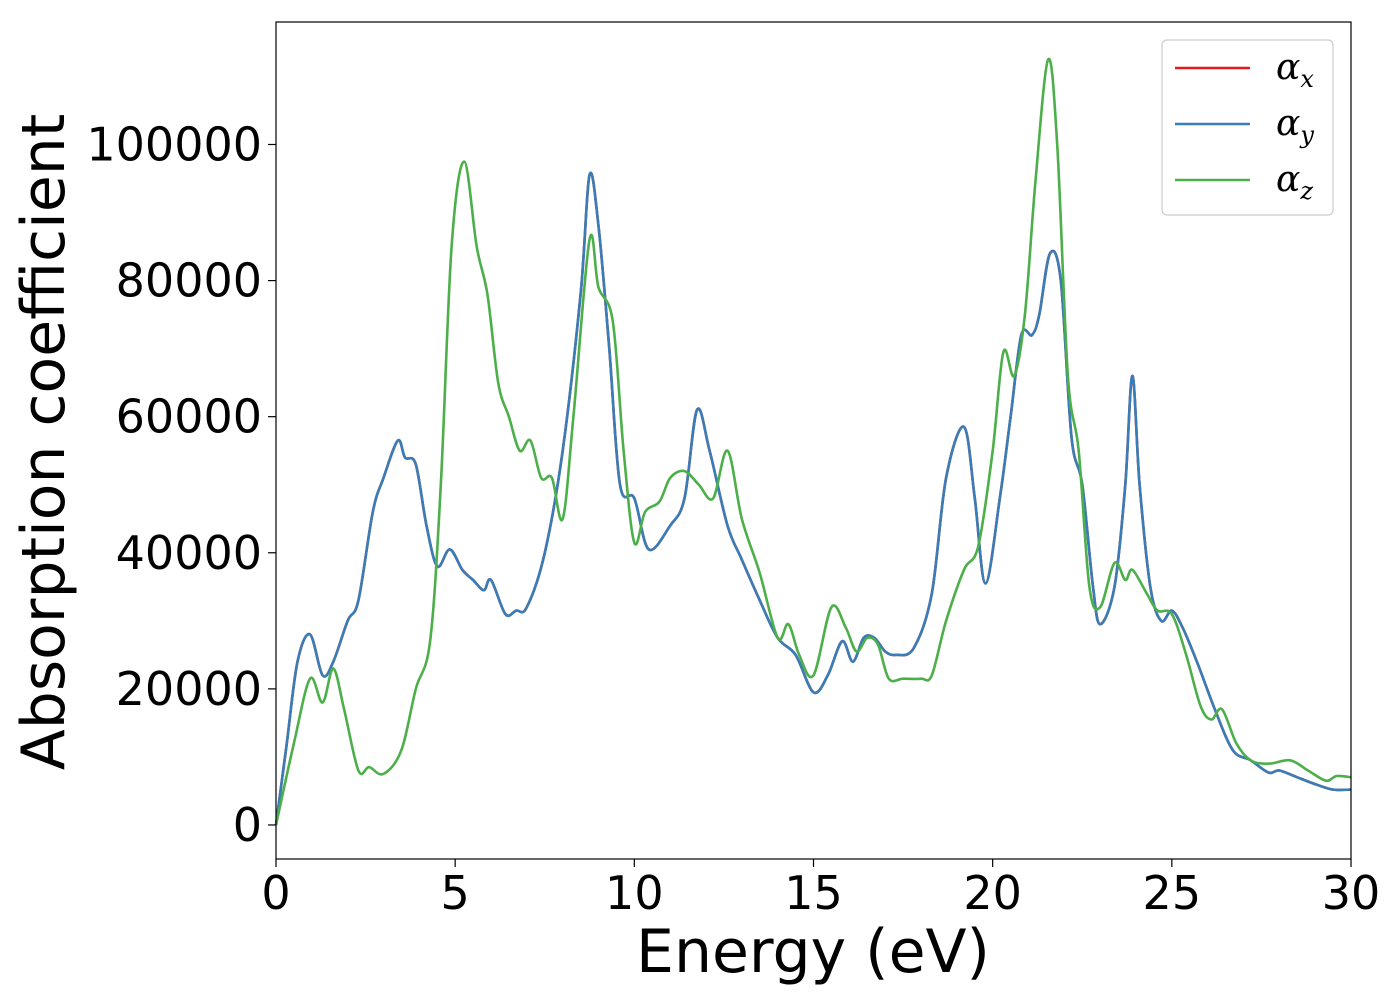  What do you see at coordinates (44, 442) in the screenshot?
I see `y-axis-label: Absorption coefficient` at bounding box center [44, 442].